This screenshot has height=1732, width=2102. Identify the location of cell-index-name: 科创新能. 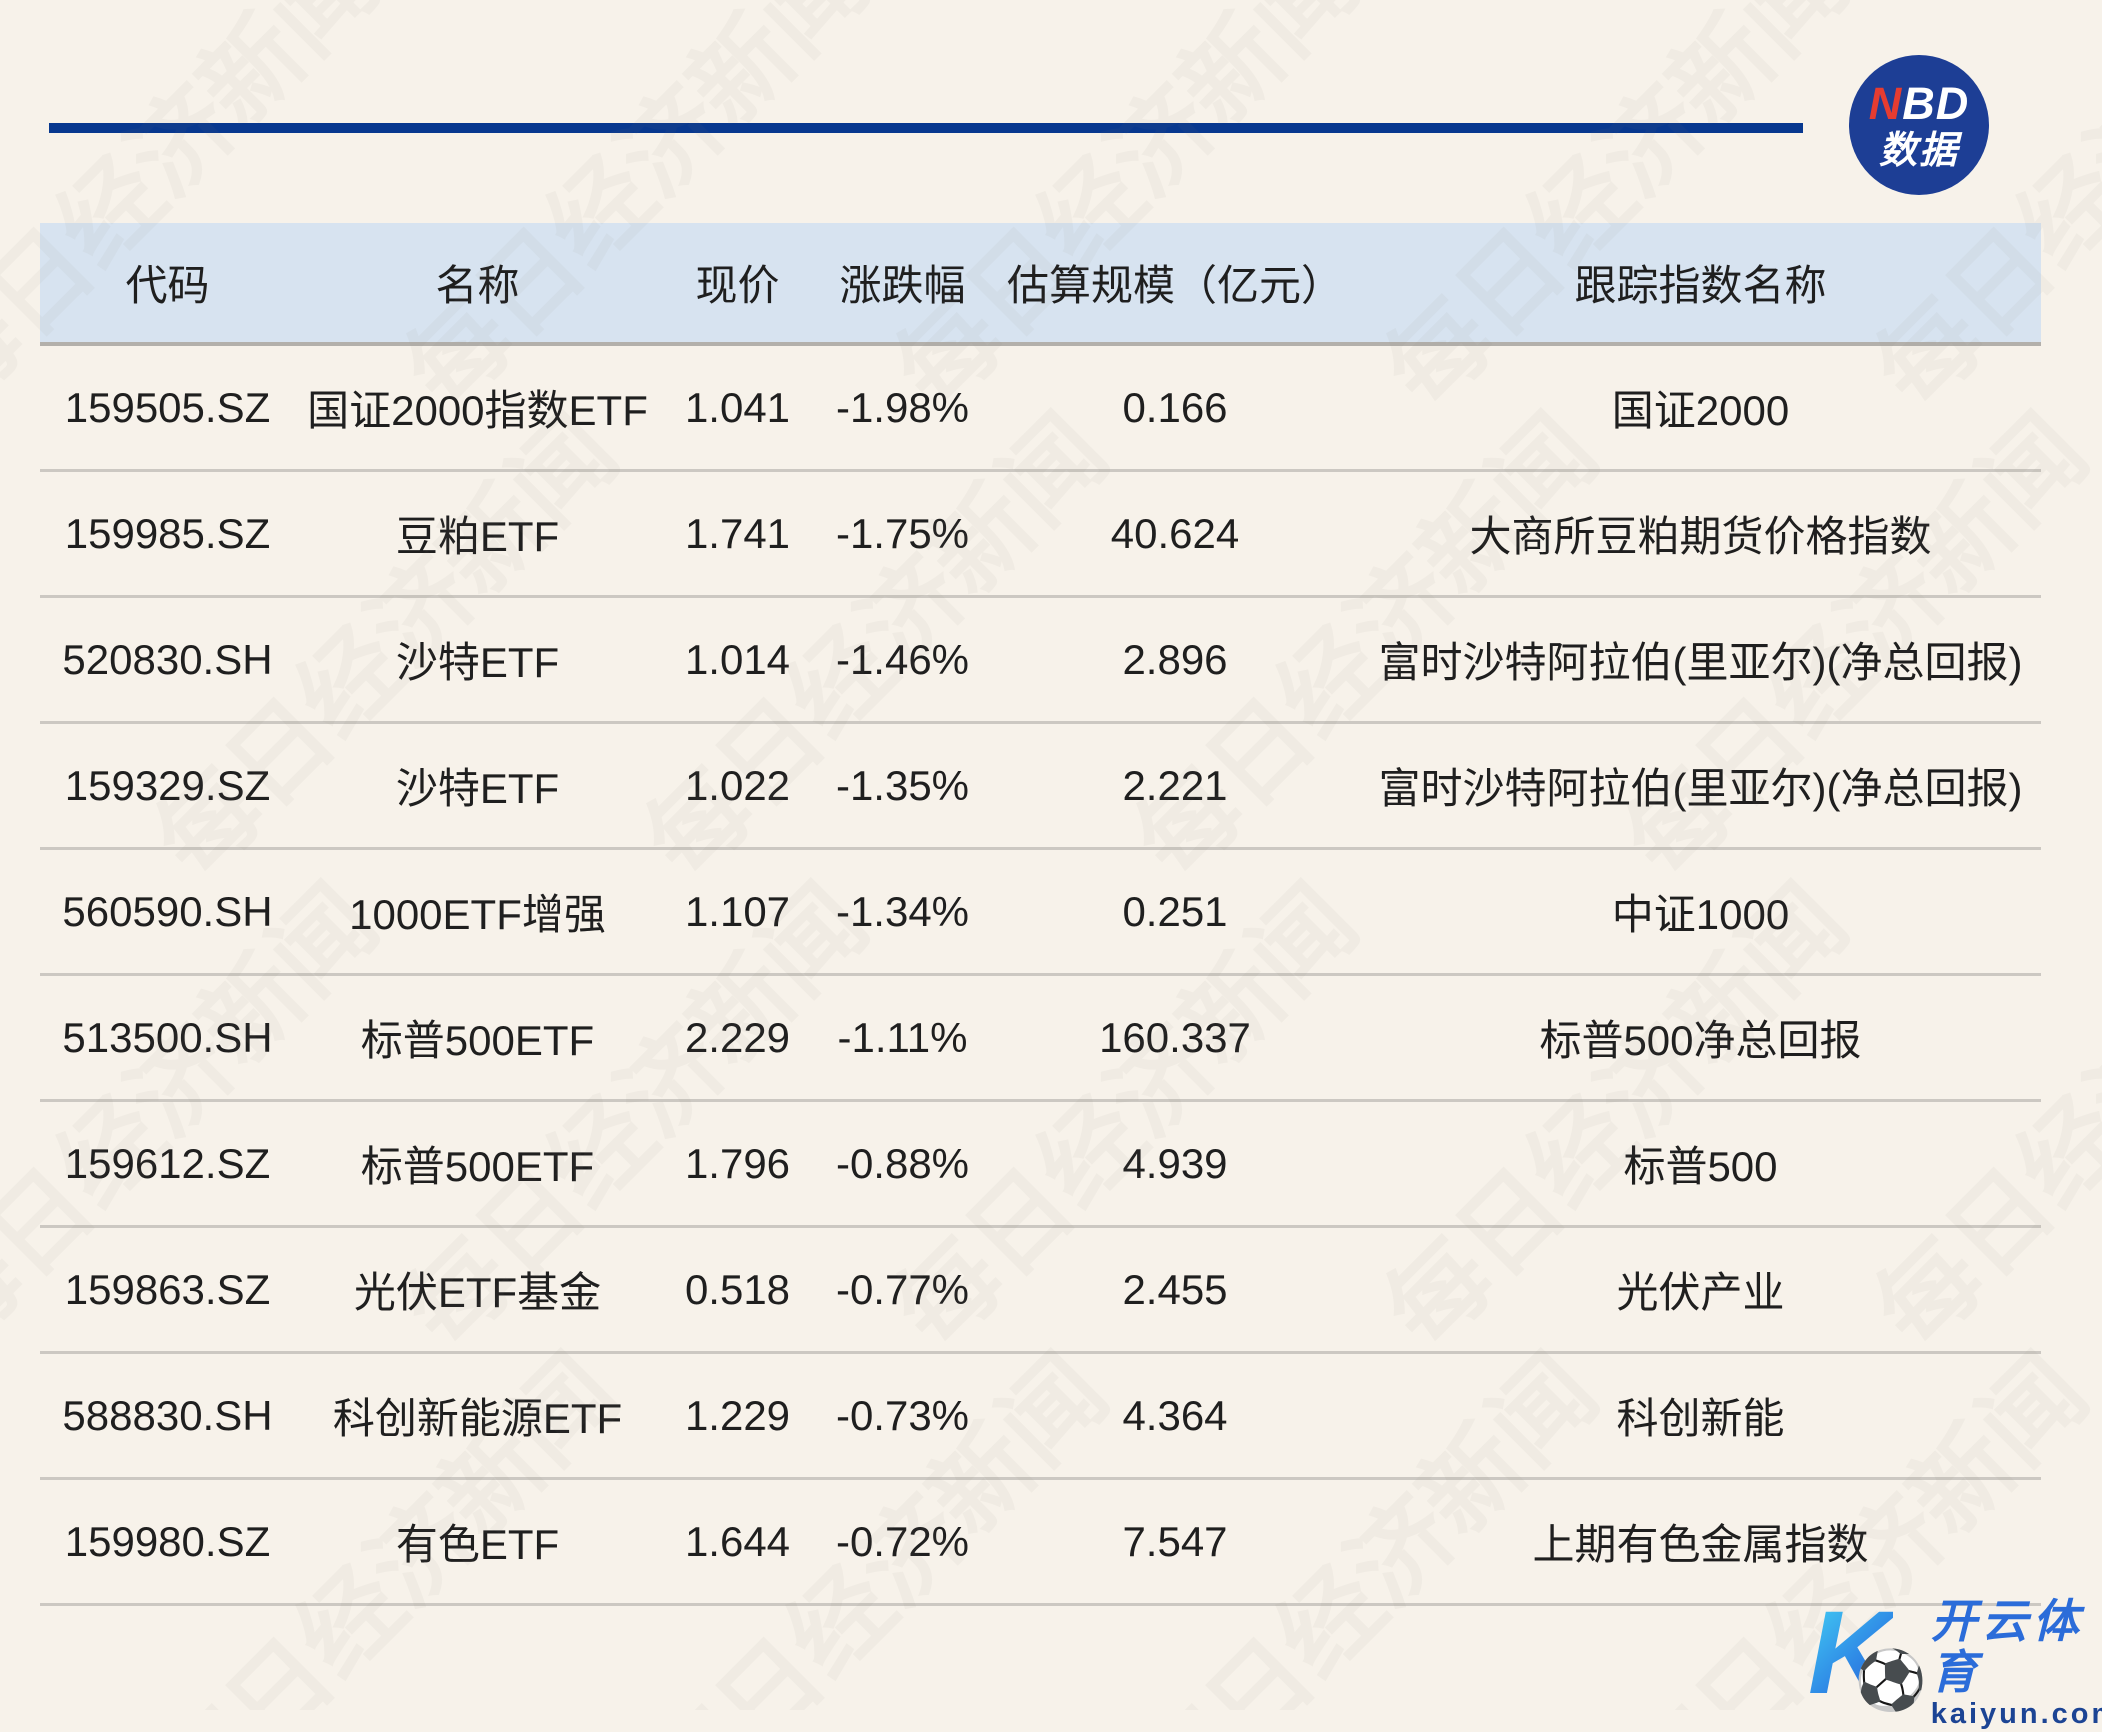
(1700, 1418).